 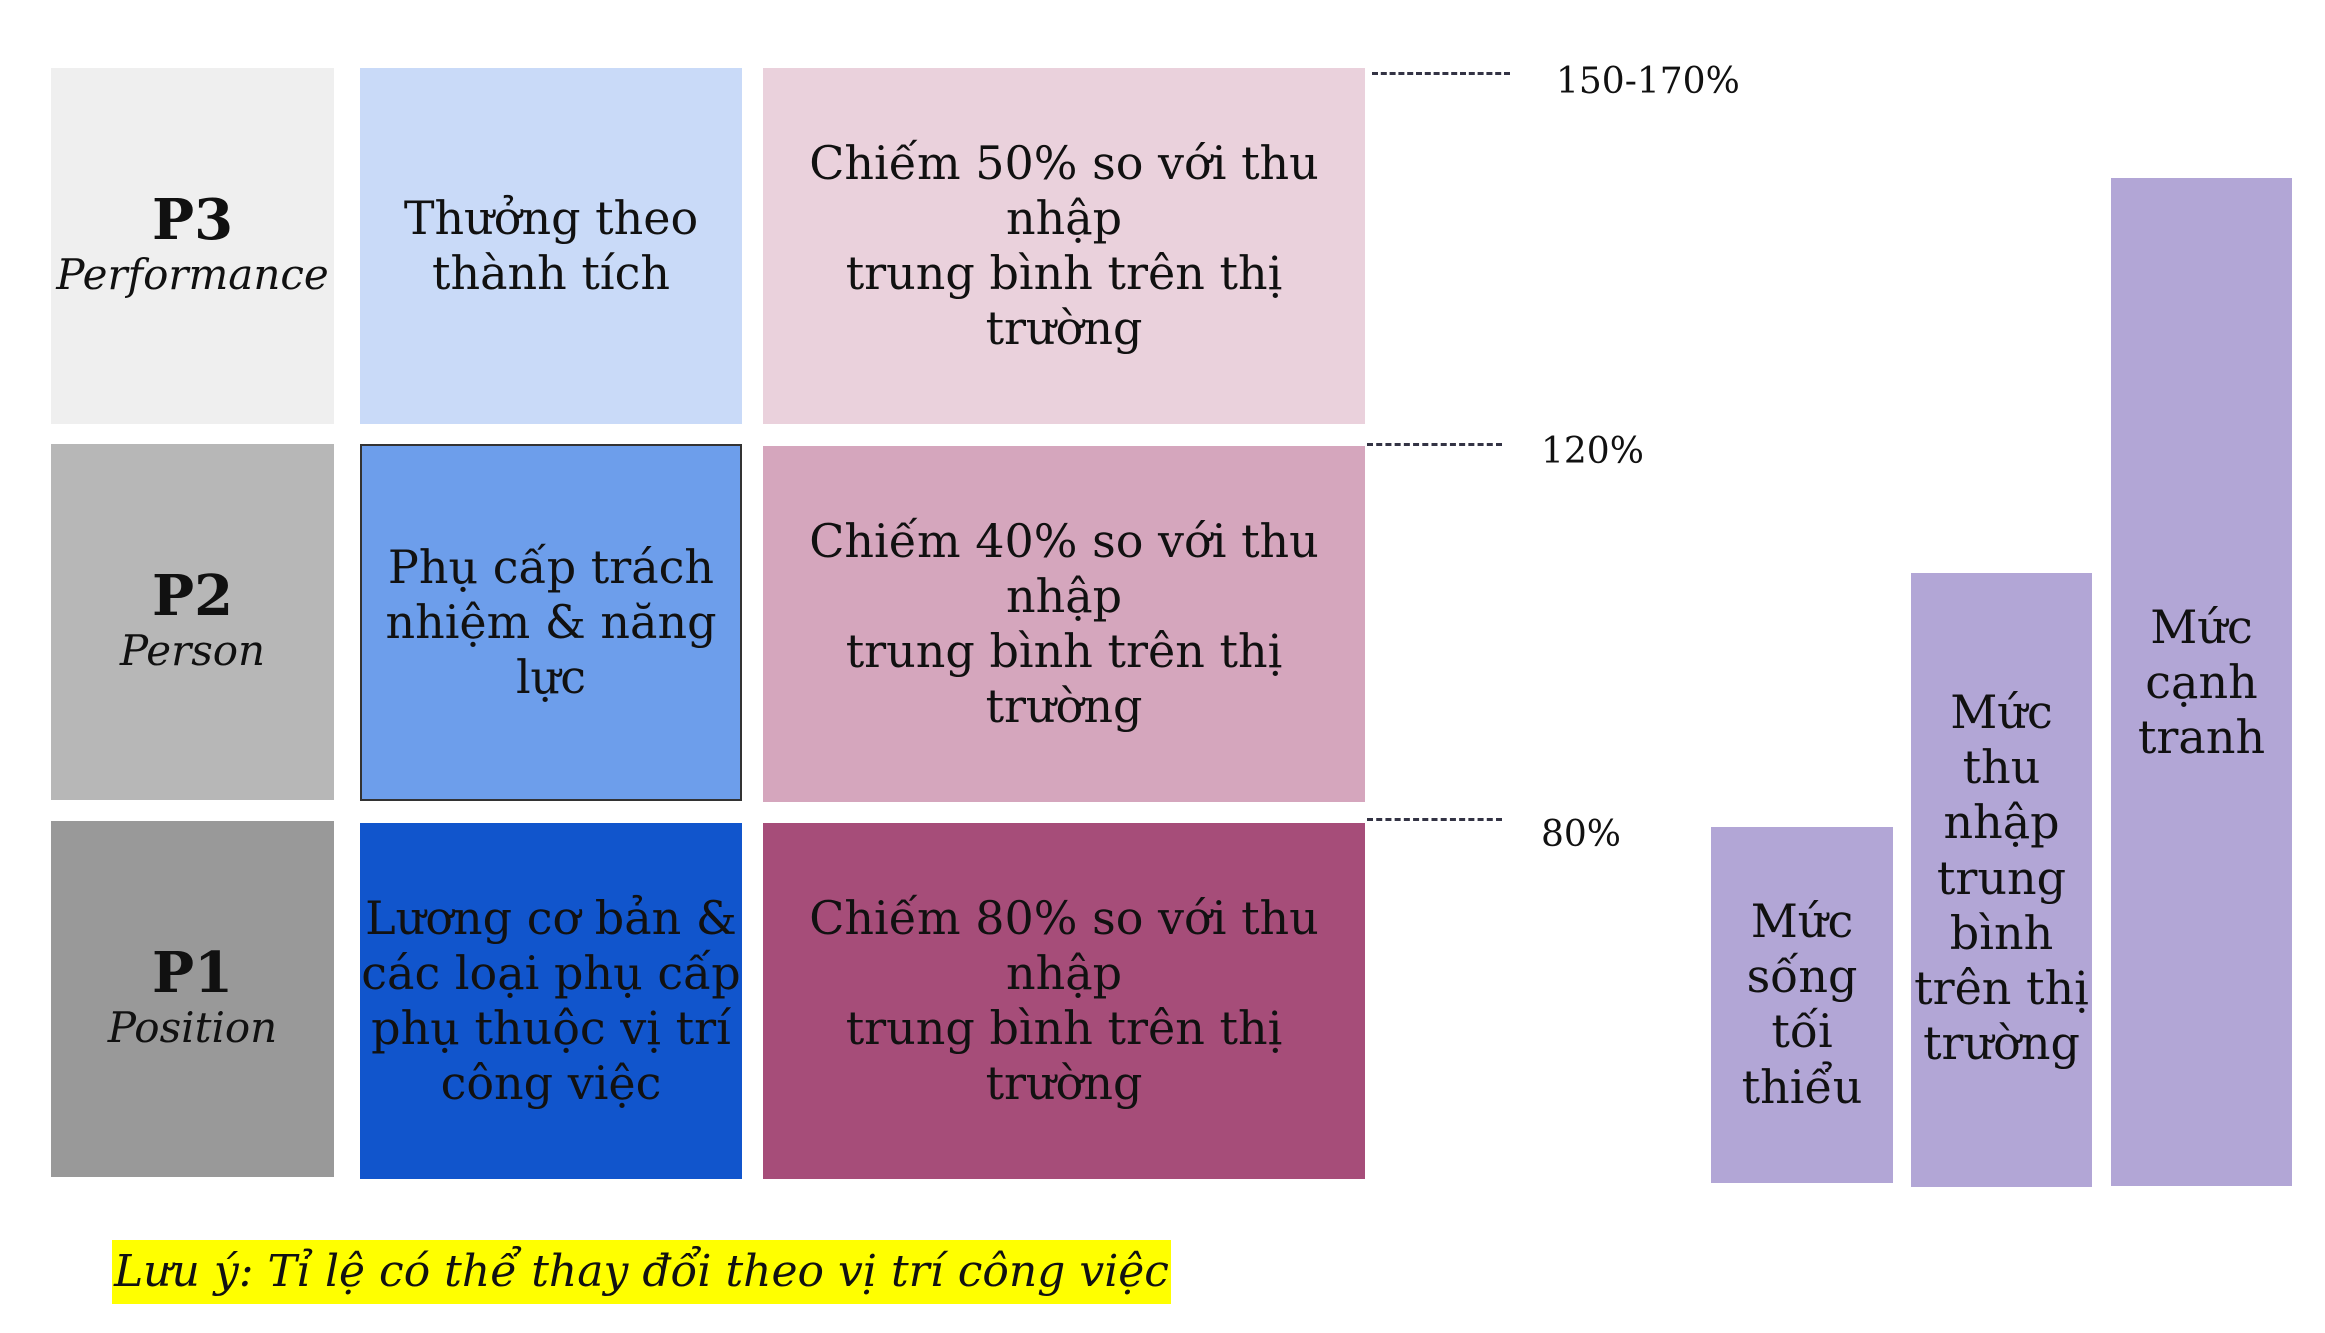 What do you see at coordinates (551, 246) in the screenshot?
I see `p3-description-box: Thưởng theo thành tích` at bounding box center [551, 246].